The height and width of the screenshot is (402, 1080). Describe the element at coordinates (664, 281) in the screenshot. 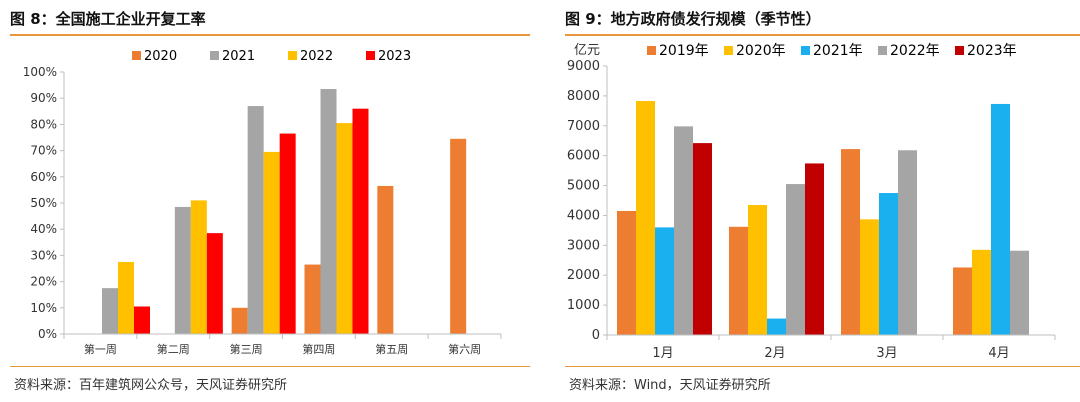

I see `bar-2021年-1月` at that location.